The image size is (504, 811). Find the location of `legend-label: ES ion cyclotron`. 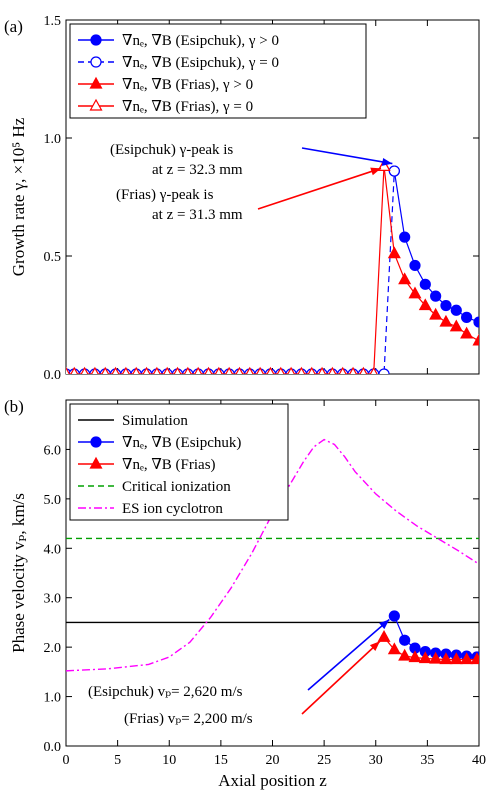

legend-label: ES ion cyclotron is located at coordinates (172, 509).